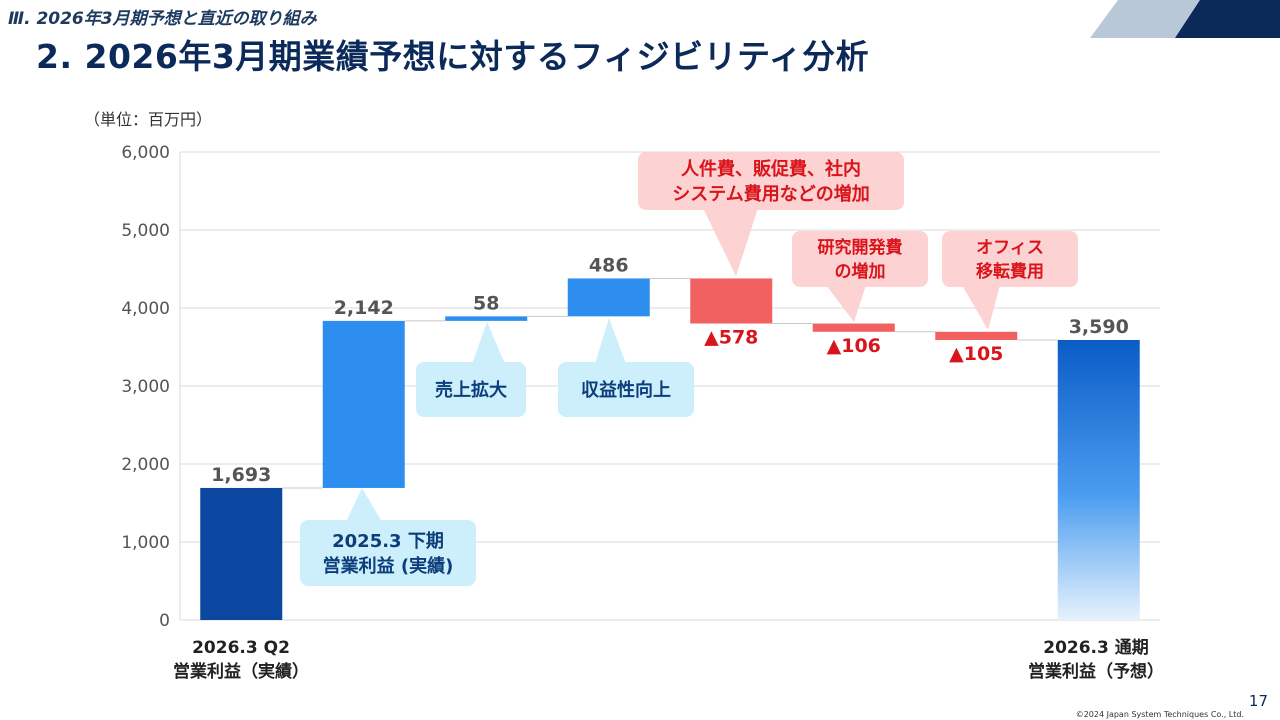 The height and width of the screenshot is (720, 1280). Describe the element at coordinates (976, 354) in the screenshot. I see `value-label-7: ▲105` at that location.